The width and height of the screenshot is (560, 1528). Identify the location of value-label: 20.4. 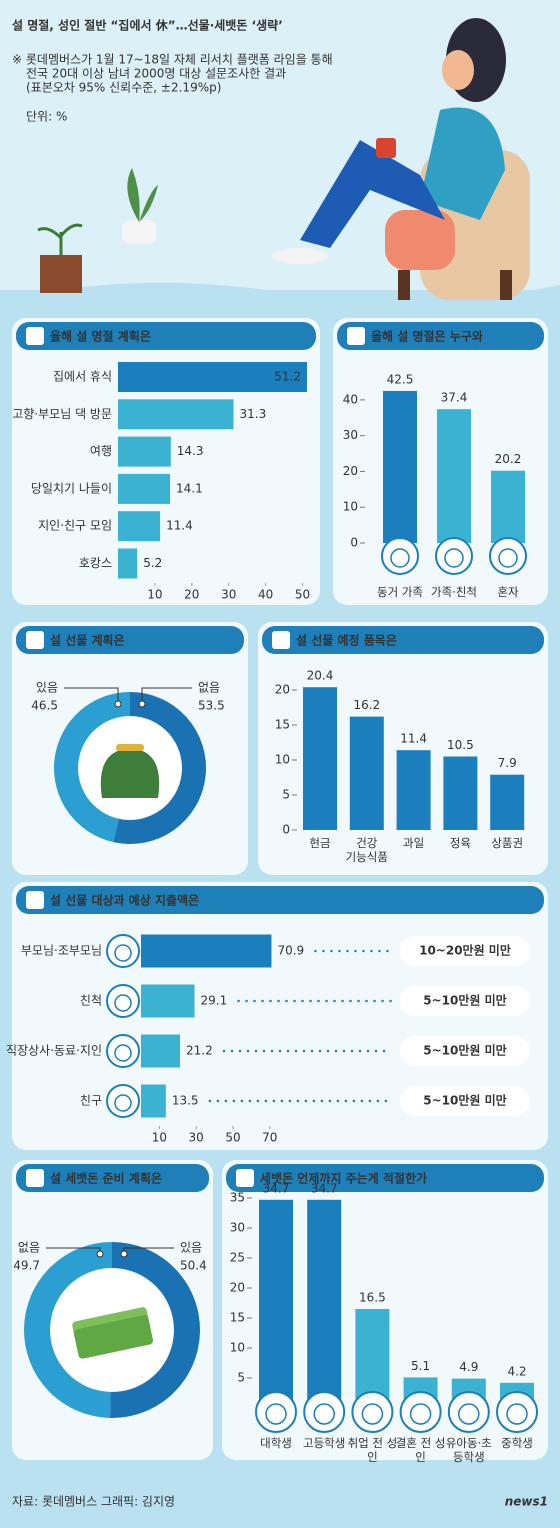
(320, 676).